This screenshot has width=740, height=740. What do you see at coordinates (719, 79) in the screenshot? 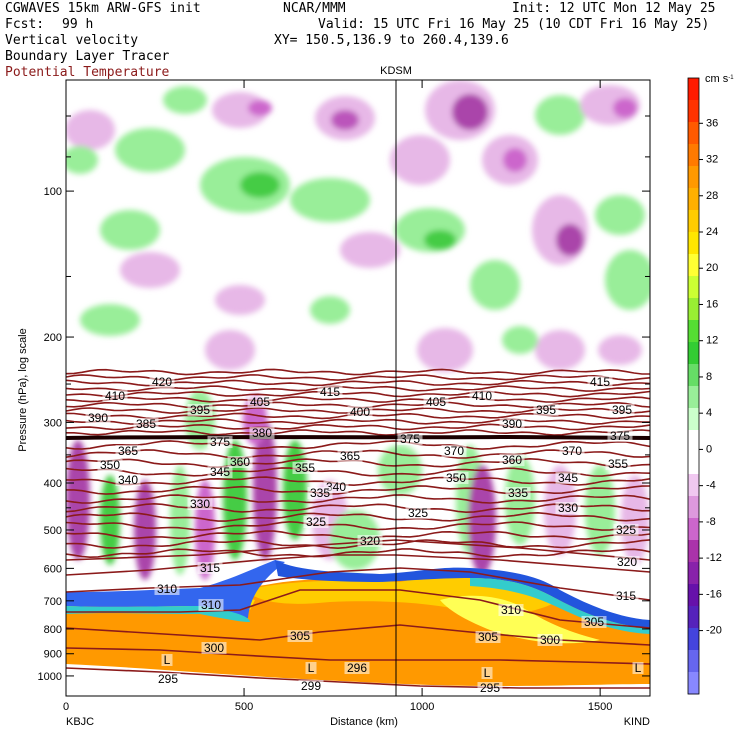
I see `colorbar-unit: cm s-1` at bounding box center [719, 79].